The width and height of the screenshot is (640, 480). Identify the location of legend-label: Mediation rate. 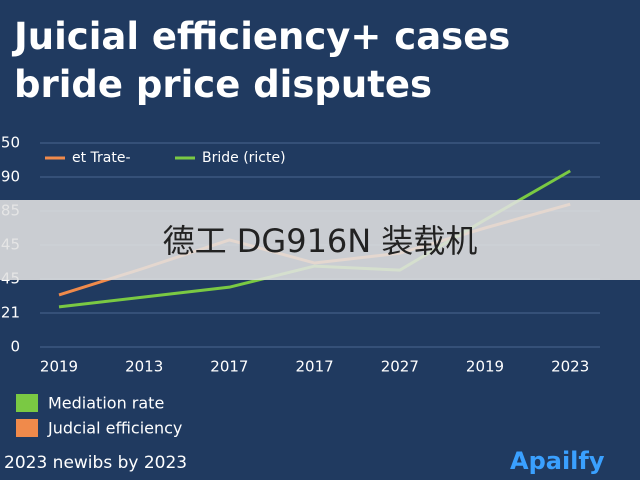
(106, 403).